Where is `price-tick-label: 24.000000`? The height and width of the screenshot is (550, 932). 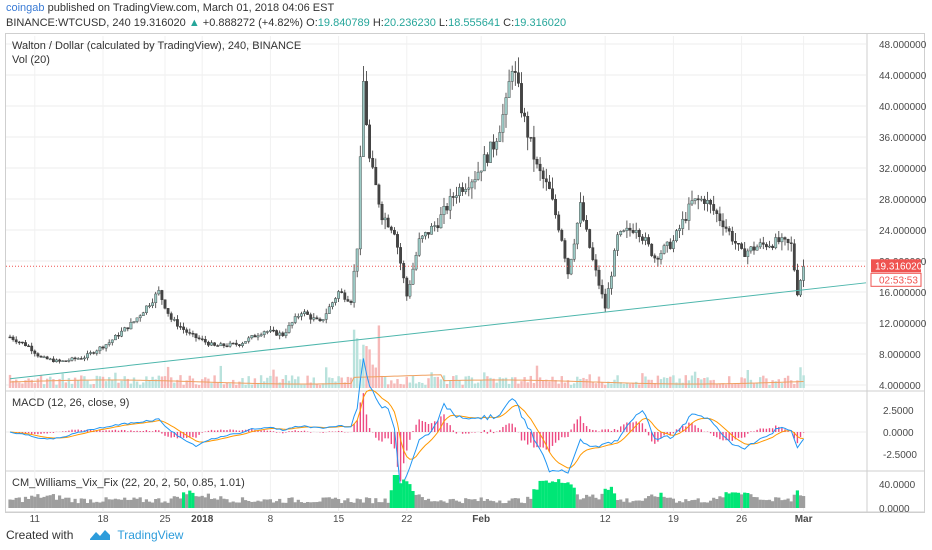 price-tick-label: 24.000000 is located at coordinates (903, 231).